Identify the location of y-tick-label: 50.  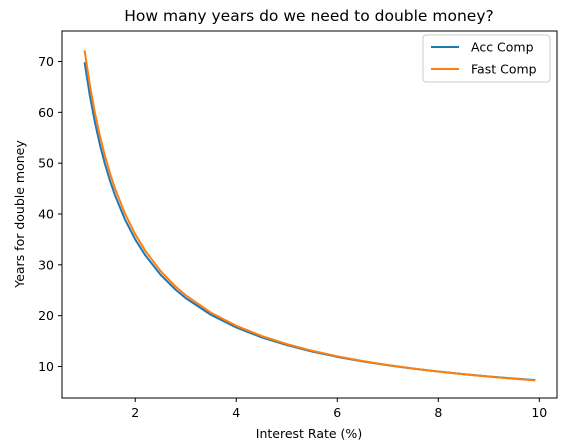
(46, 163).